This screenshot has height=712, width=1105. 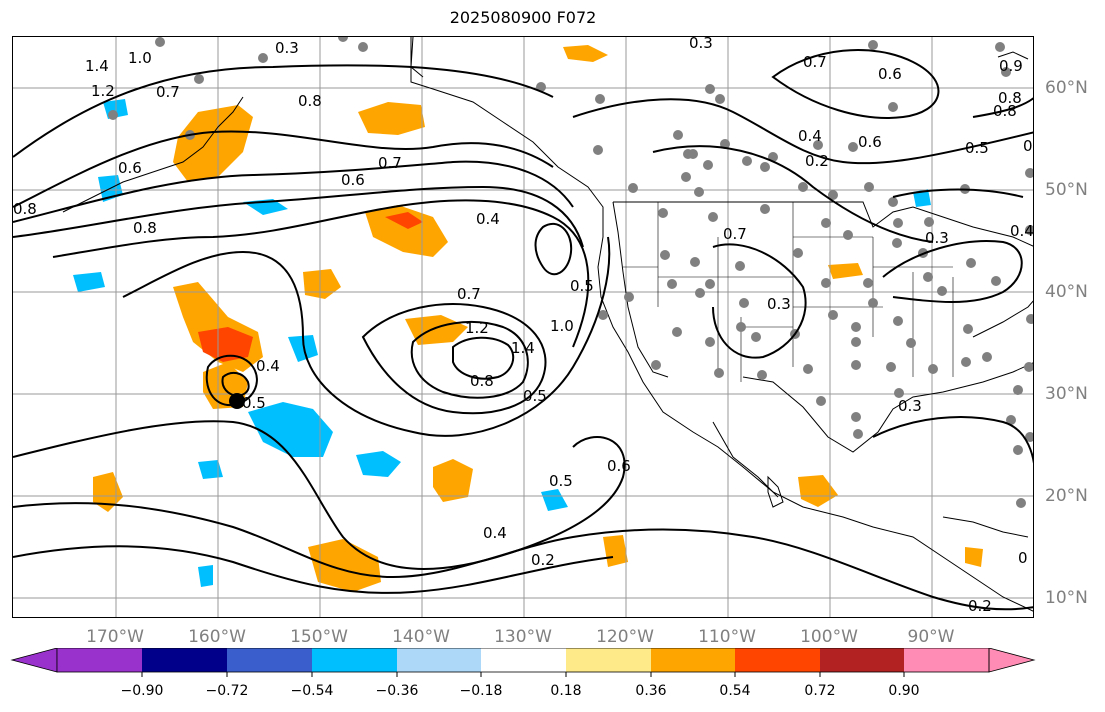 I want to click on colorbar-tick-label: 0.54, so click(x=735, y=691).